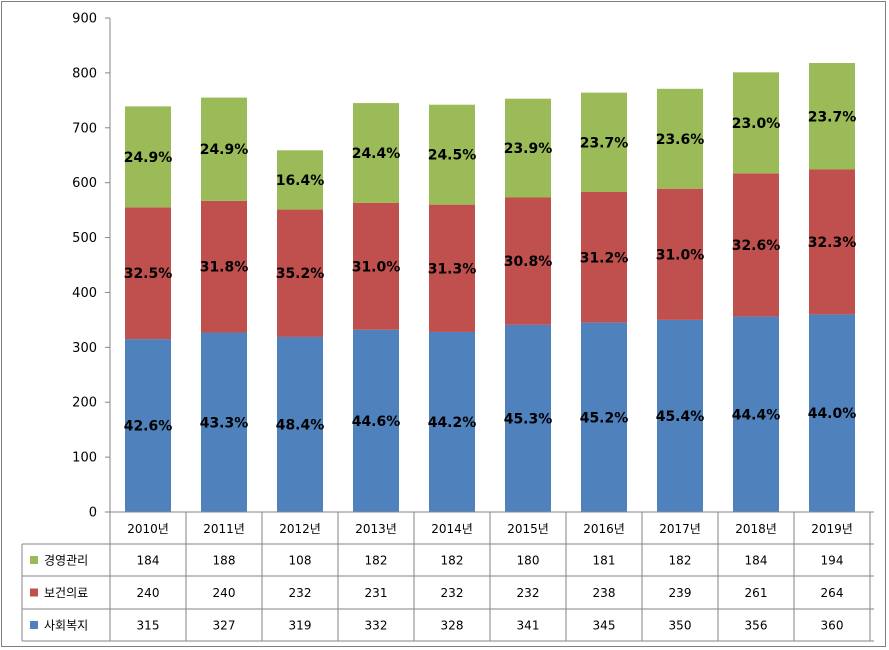  I want to click on data-label: 48.4%, so click(300, 425).